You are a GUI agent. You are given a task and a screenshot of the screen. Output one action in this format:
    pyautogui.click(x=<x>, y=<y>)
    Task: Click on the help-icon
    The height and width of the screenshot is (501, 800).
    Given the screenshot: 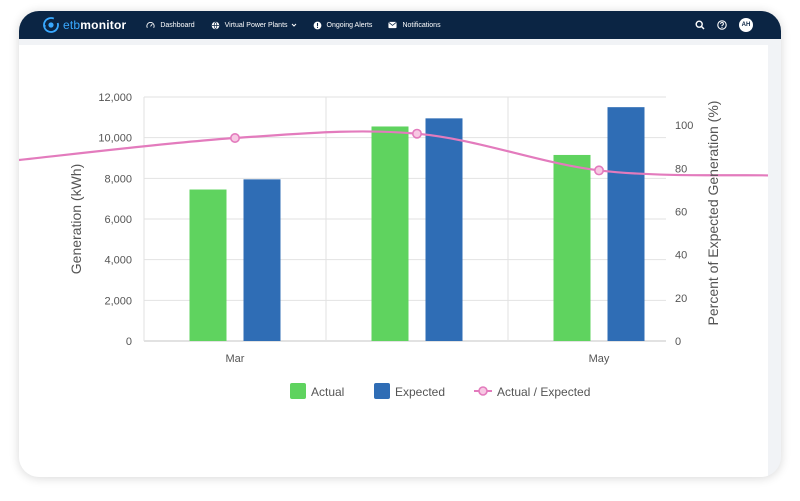 What is the action you would take?
    pyautogui.click(x=722, y=25)
    